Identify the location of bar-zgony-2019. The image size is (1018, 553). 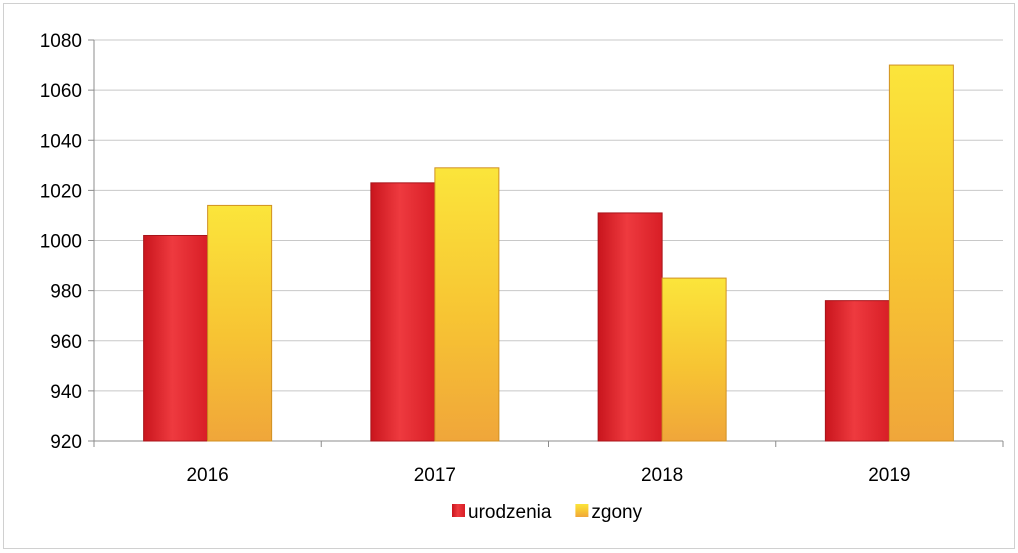
(921, 253).